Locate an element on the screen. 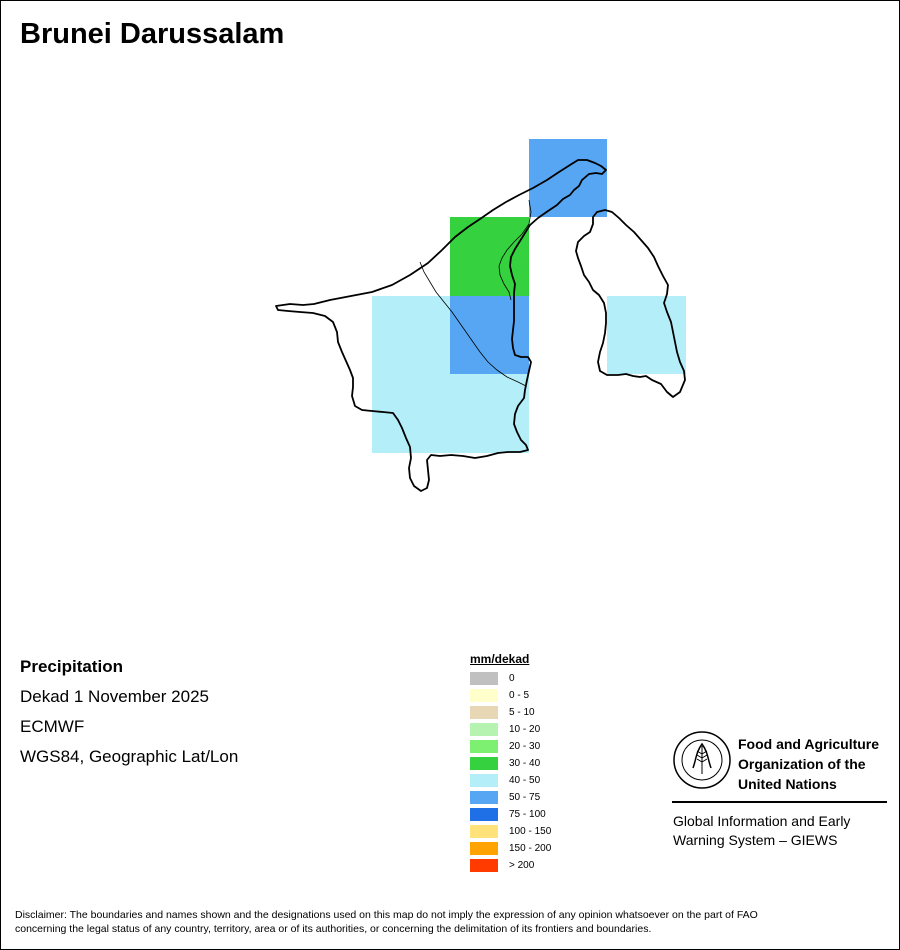 This screenshot has height=950, width=900. legend-label: 0 - 5 is located at coordinates (519, 695).